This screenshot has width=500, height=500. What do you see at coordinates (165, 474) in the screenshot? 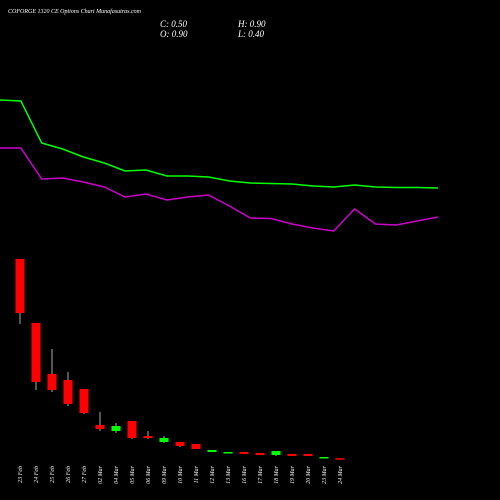
I see `x-tick-label: 09 Mar` at bounding box center [165, 474].